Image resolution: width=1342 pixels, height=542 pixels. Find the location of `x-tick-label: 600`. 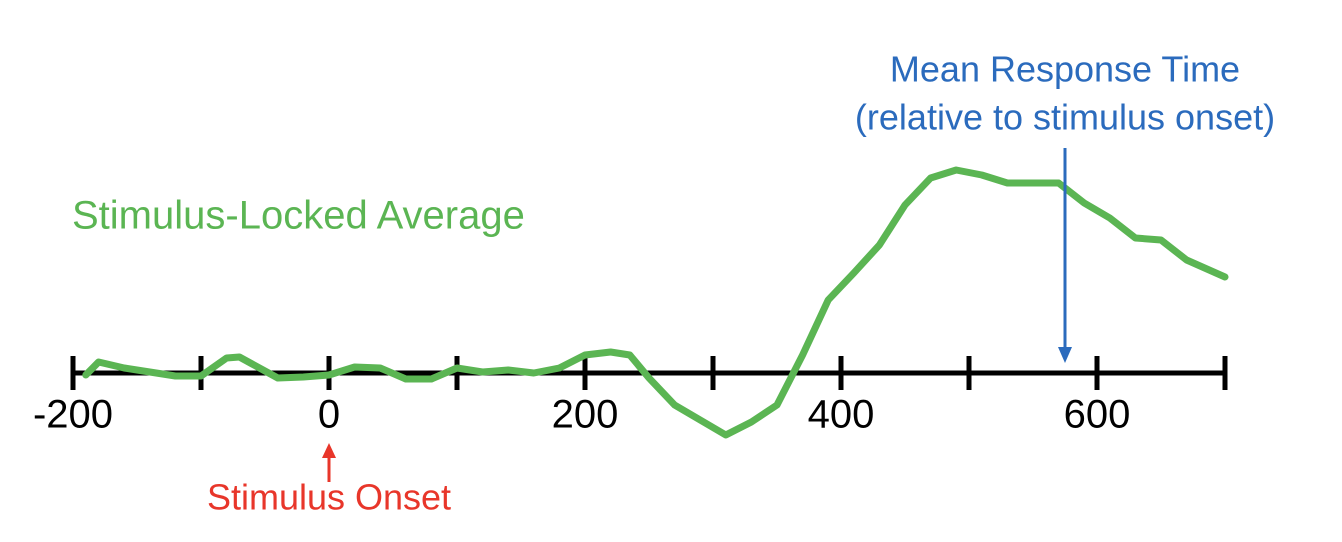

x-tick-label: 600 is located at coordinates (1097, 415).